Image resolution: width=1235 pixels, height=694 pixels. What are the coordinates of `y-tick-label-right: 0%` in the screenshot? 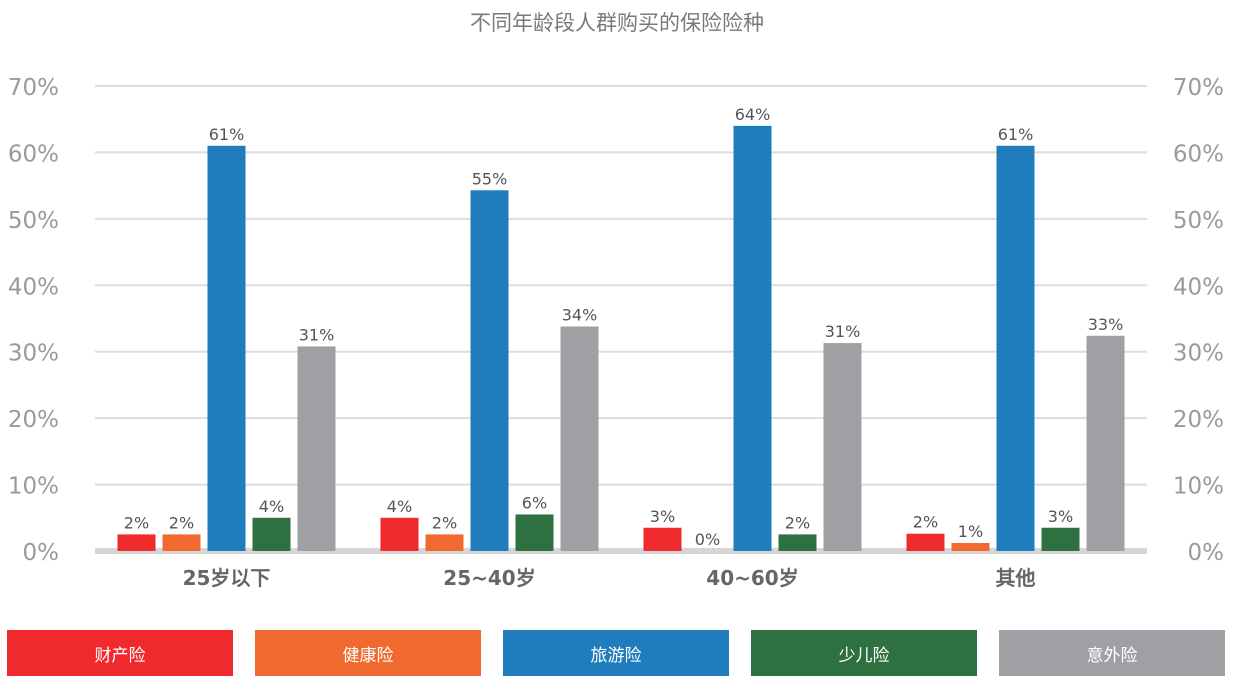 It's located at (1206, 553).